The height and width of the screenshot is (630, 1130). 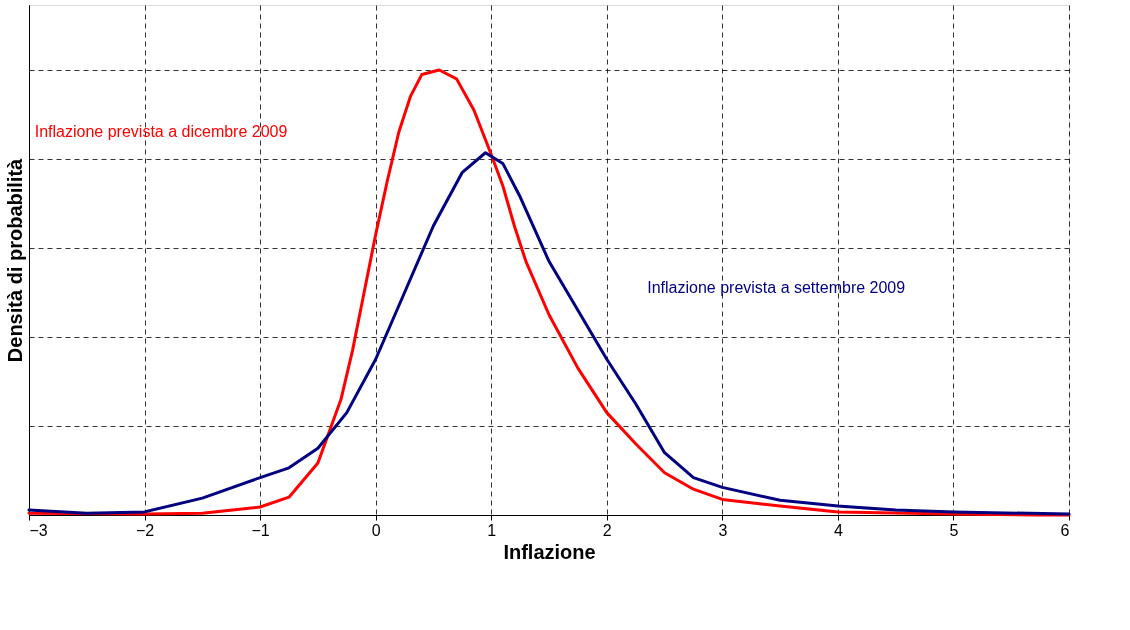 I want to click on text: Inflazione prevista a dicembre 2009, so click(x=161, y=132).